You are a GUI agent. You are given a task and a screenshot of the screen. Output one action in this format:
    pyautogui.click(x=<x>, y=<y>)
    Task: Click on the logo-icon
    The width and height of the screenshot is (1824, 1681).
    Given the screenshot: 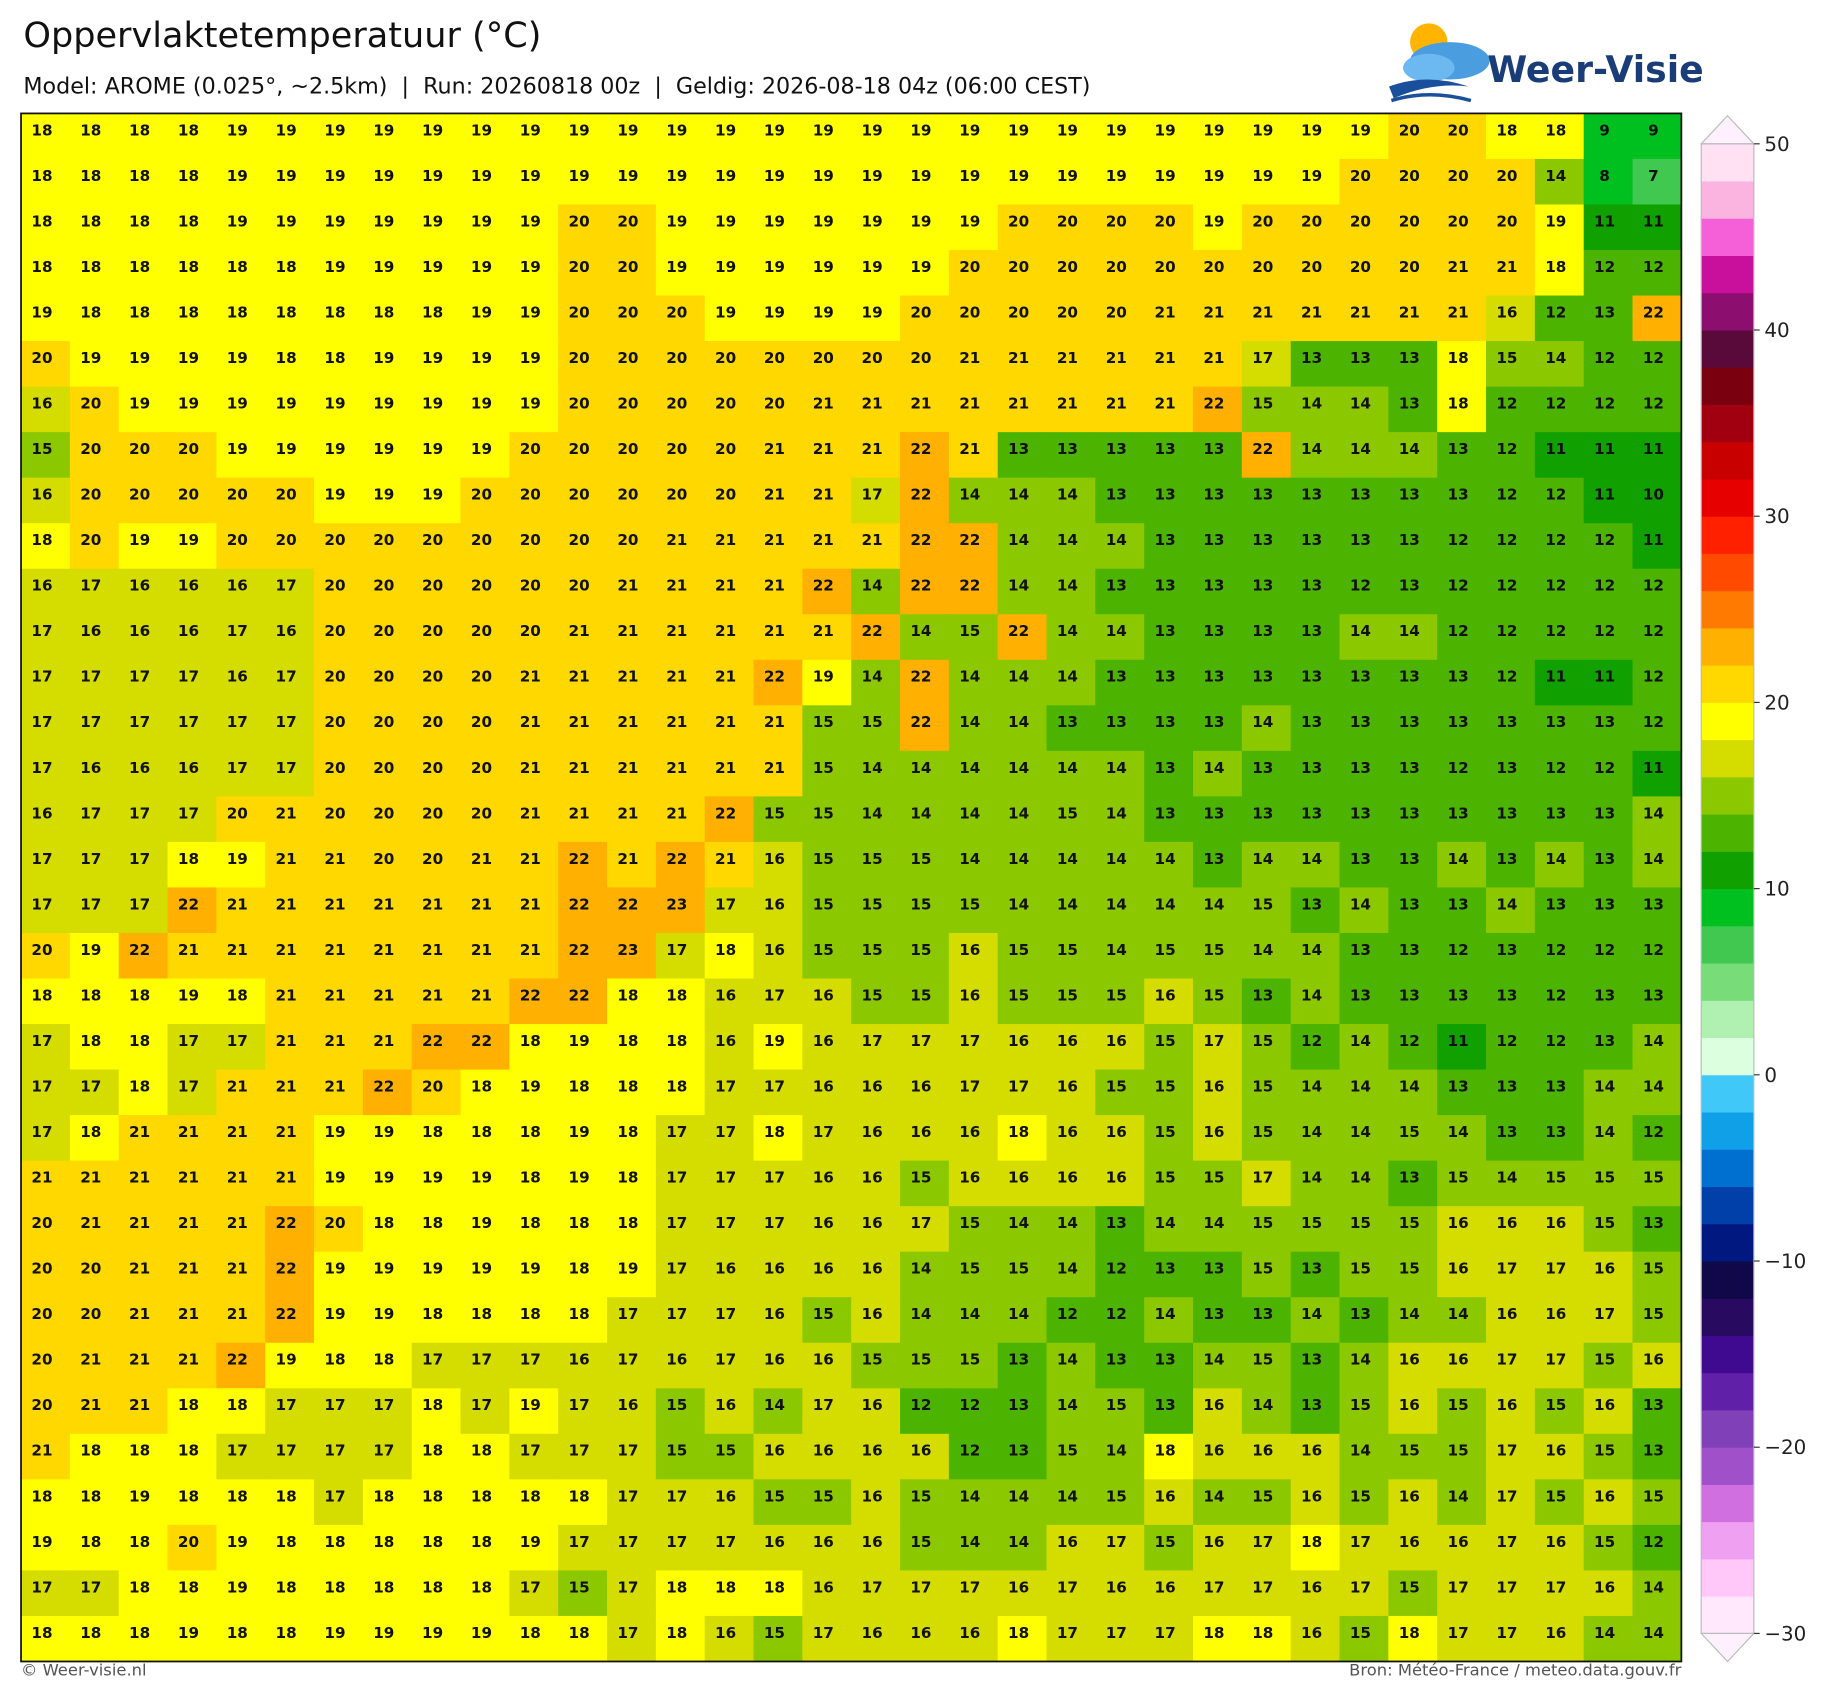 What is the action you would take?
    pyautogui.click(x=1439, y=63)
    